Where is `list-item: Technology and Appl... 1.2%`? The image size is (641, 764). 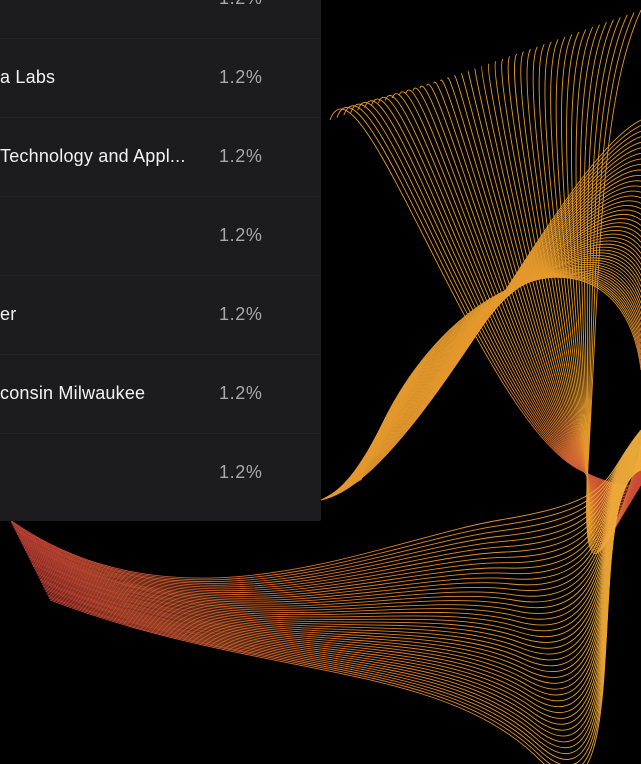 list-item: Technology and Appl... 1.2% is located at coordinates (160, 157).